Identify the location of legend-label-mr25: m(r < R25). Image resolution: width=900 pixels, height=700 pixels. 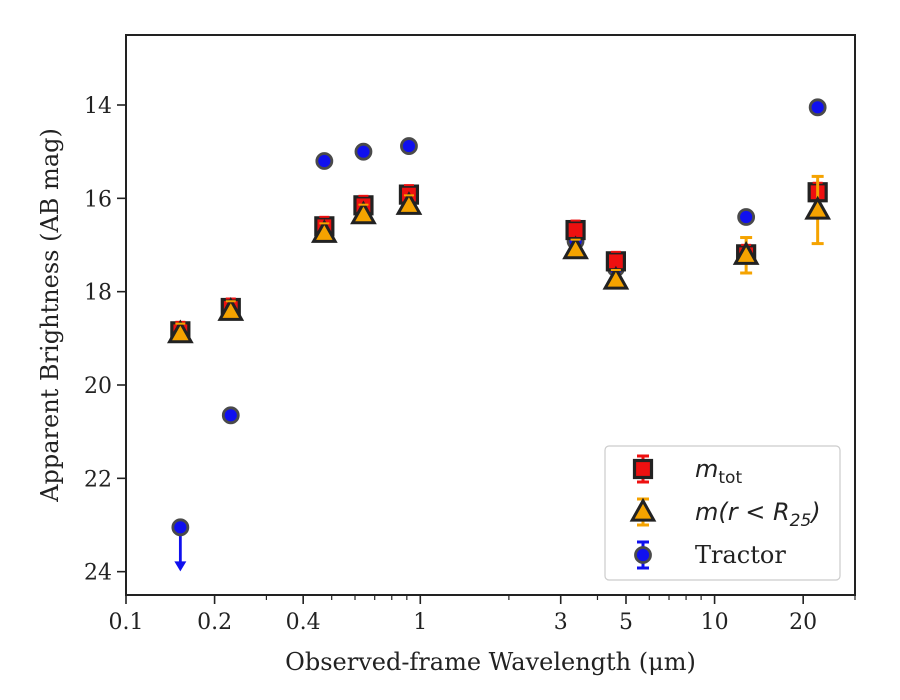
(758, 514).